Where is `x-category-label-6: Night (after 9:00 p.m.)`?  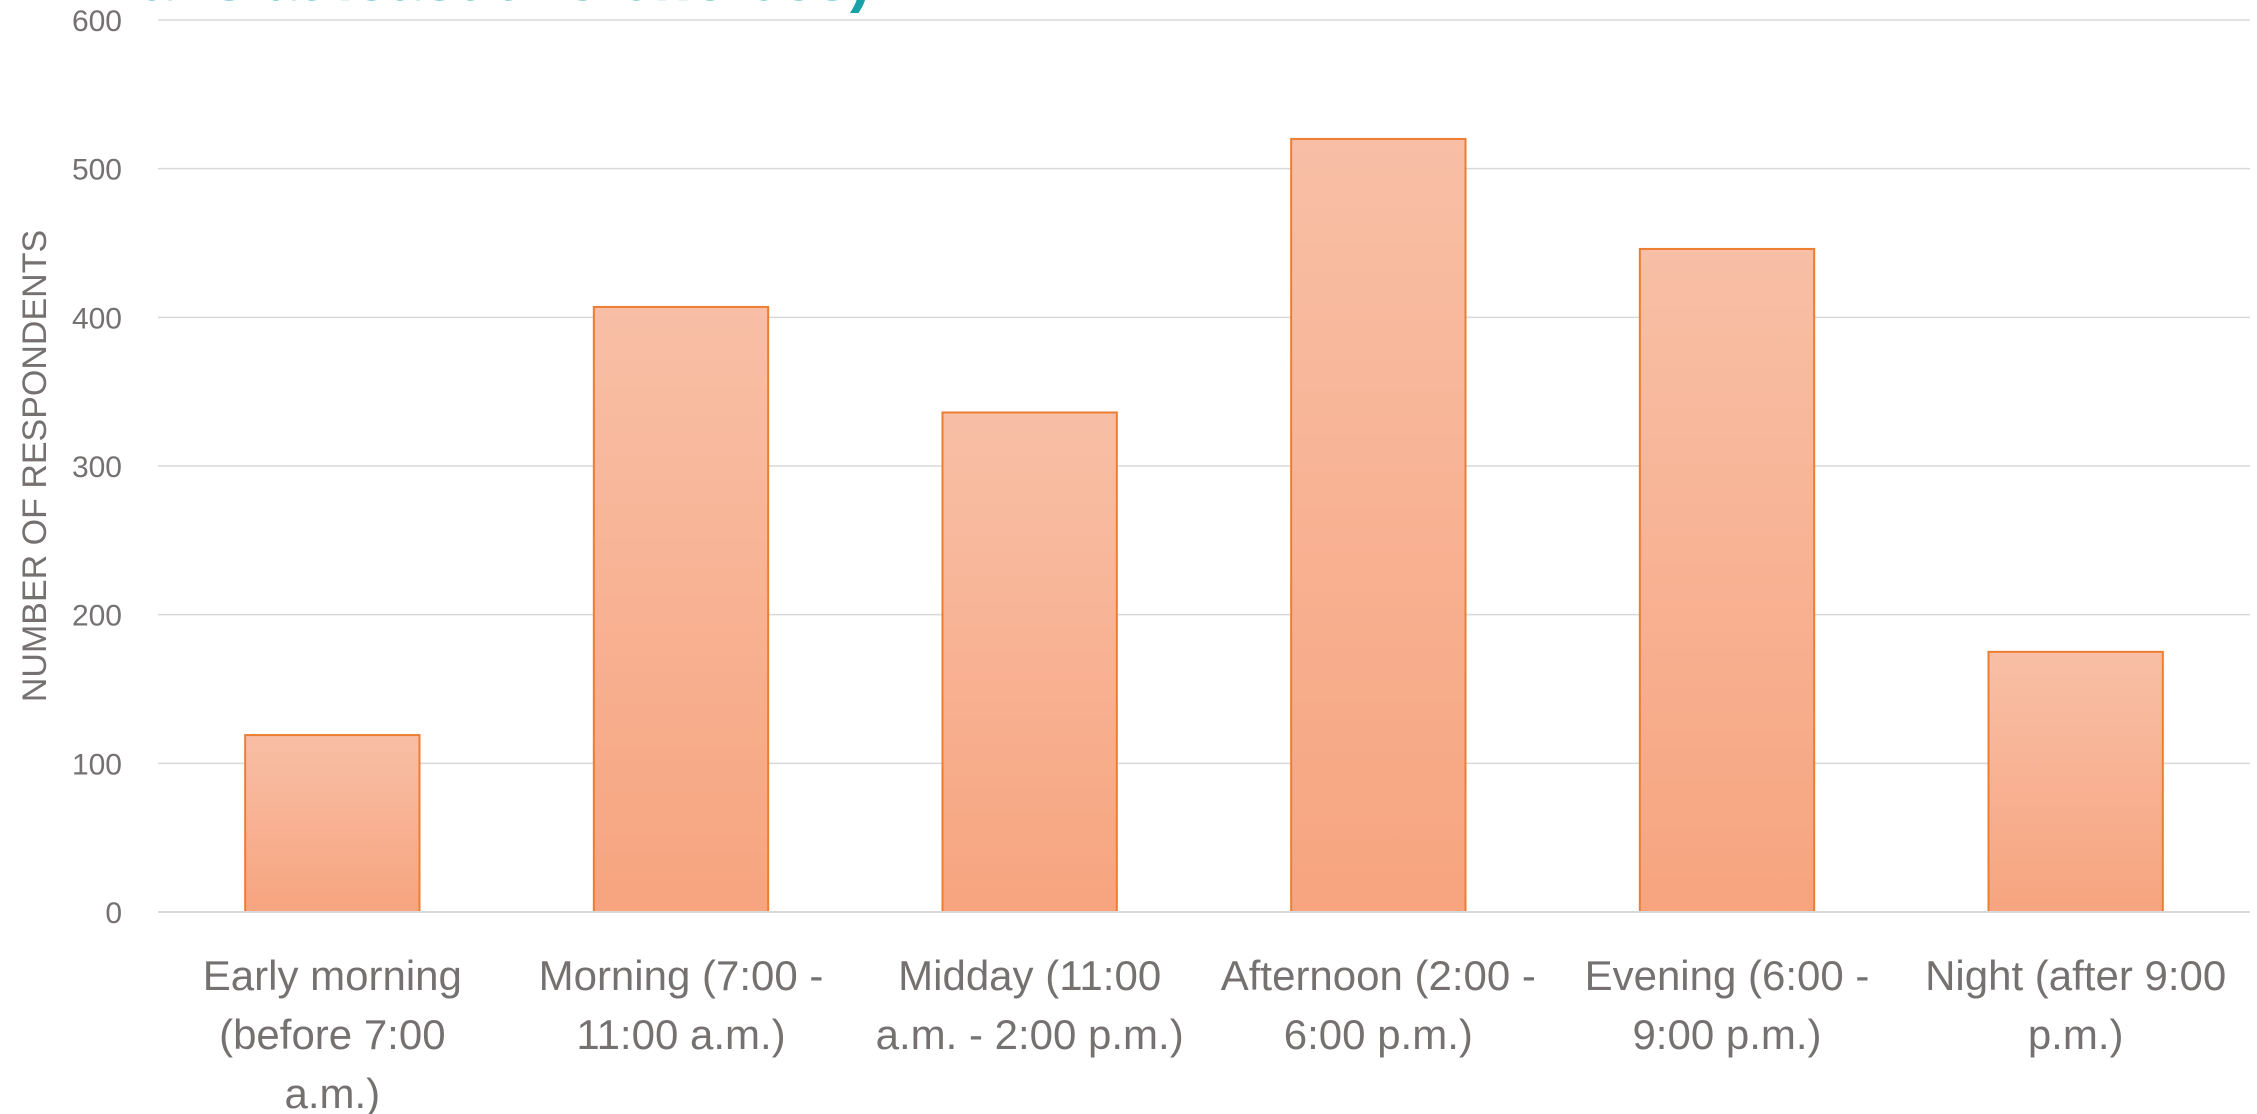
x-category-label-6: Night (after 9:00 p.m.) is located at coordinates (2075, 1005).